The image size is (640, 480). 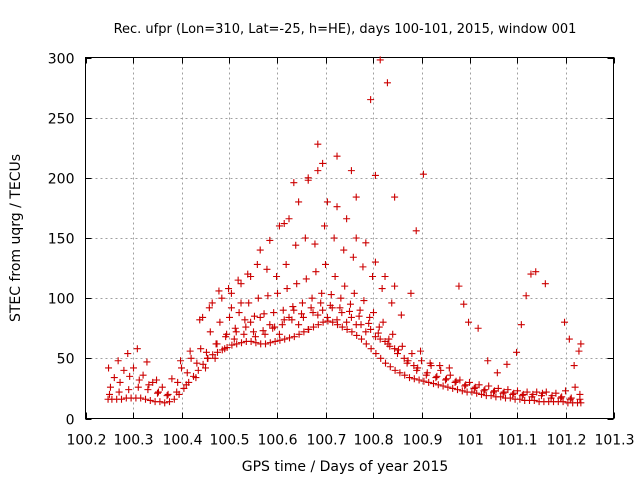 What do you see at coordinates (326, 441) in the screenshot?
I see `x-tick-label: 100.7` at bounding box center [326, 441].